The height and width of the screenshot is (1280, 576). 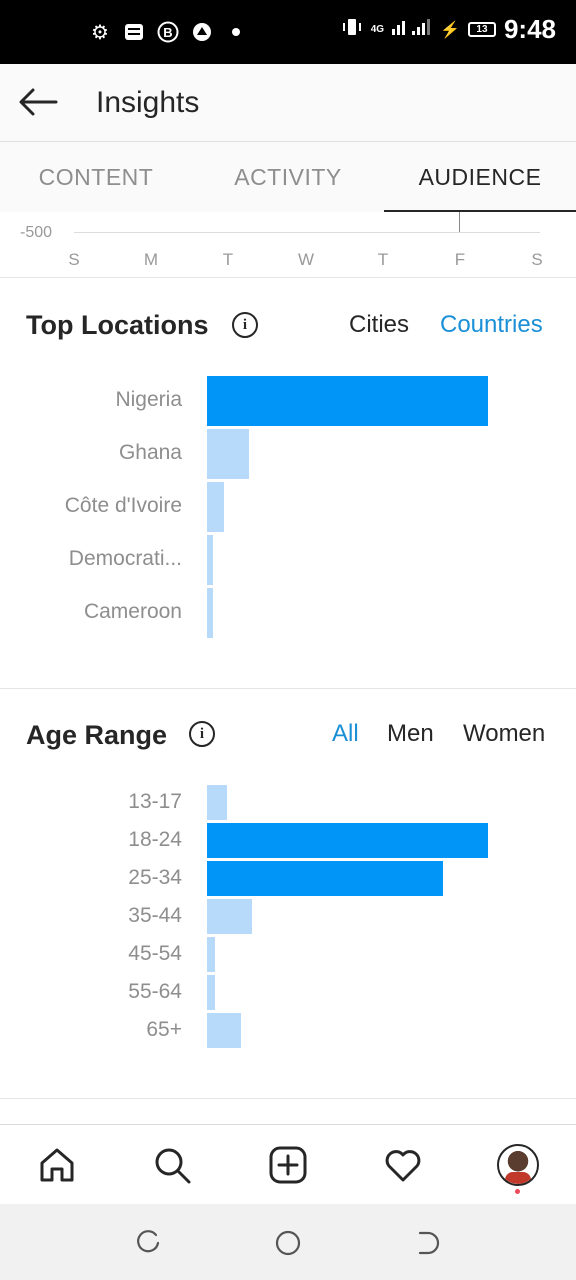 What do you see at coordinates (529, 29) in the screenshot?
I see `clock: 9:48` at bounding box center [529, 29].